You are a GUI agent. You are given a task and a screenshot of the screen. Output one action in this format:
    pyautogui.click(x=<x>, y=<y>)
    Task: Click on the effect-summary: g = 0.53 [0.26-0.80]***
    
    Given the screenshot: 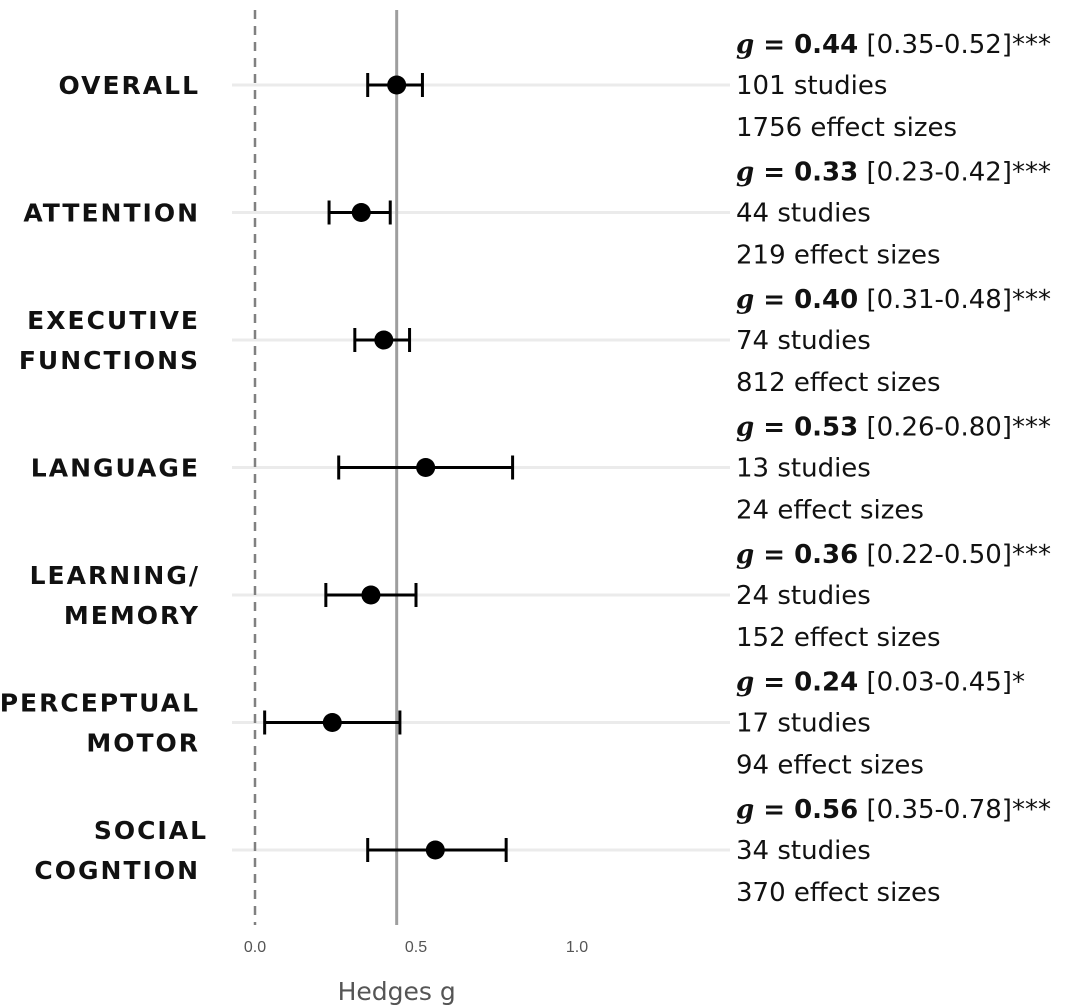 What is the action you would take?
    pyautogui.click(x=893, y=428)
    